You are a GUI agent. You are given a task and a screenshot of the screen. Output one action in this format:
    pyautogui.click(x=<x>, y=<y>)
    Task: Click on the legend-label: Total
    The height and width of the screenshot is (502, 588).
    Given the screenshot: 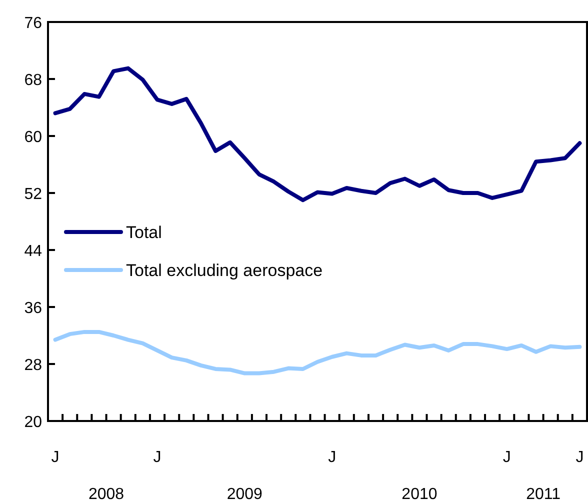 What is the action you would take?
    pyautogui.click(x=144, y=232)
    